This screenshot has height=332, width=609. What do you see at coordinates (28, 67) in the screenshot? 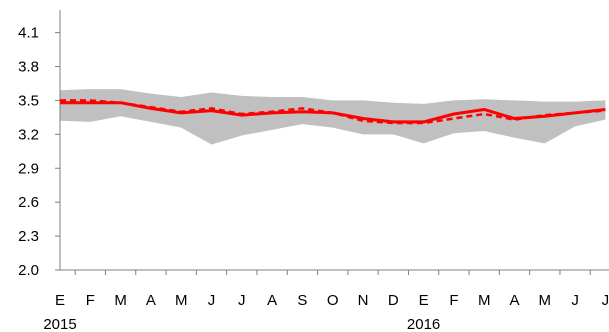
I see `y-tick-label: 3.8` at bounding box center [28, 67].